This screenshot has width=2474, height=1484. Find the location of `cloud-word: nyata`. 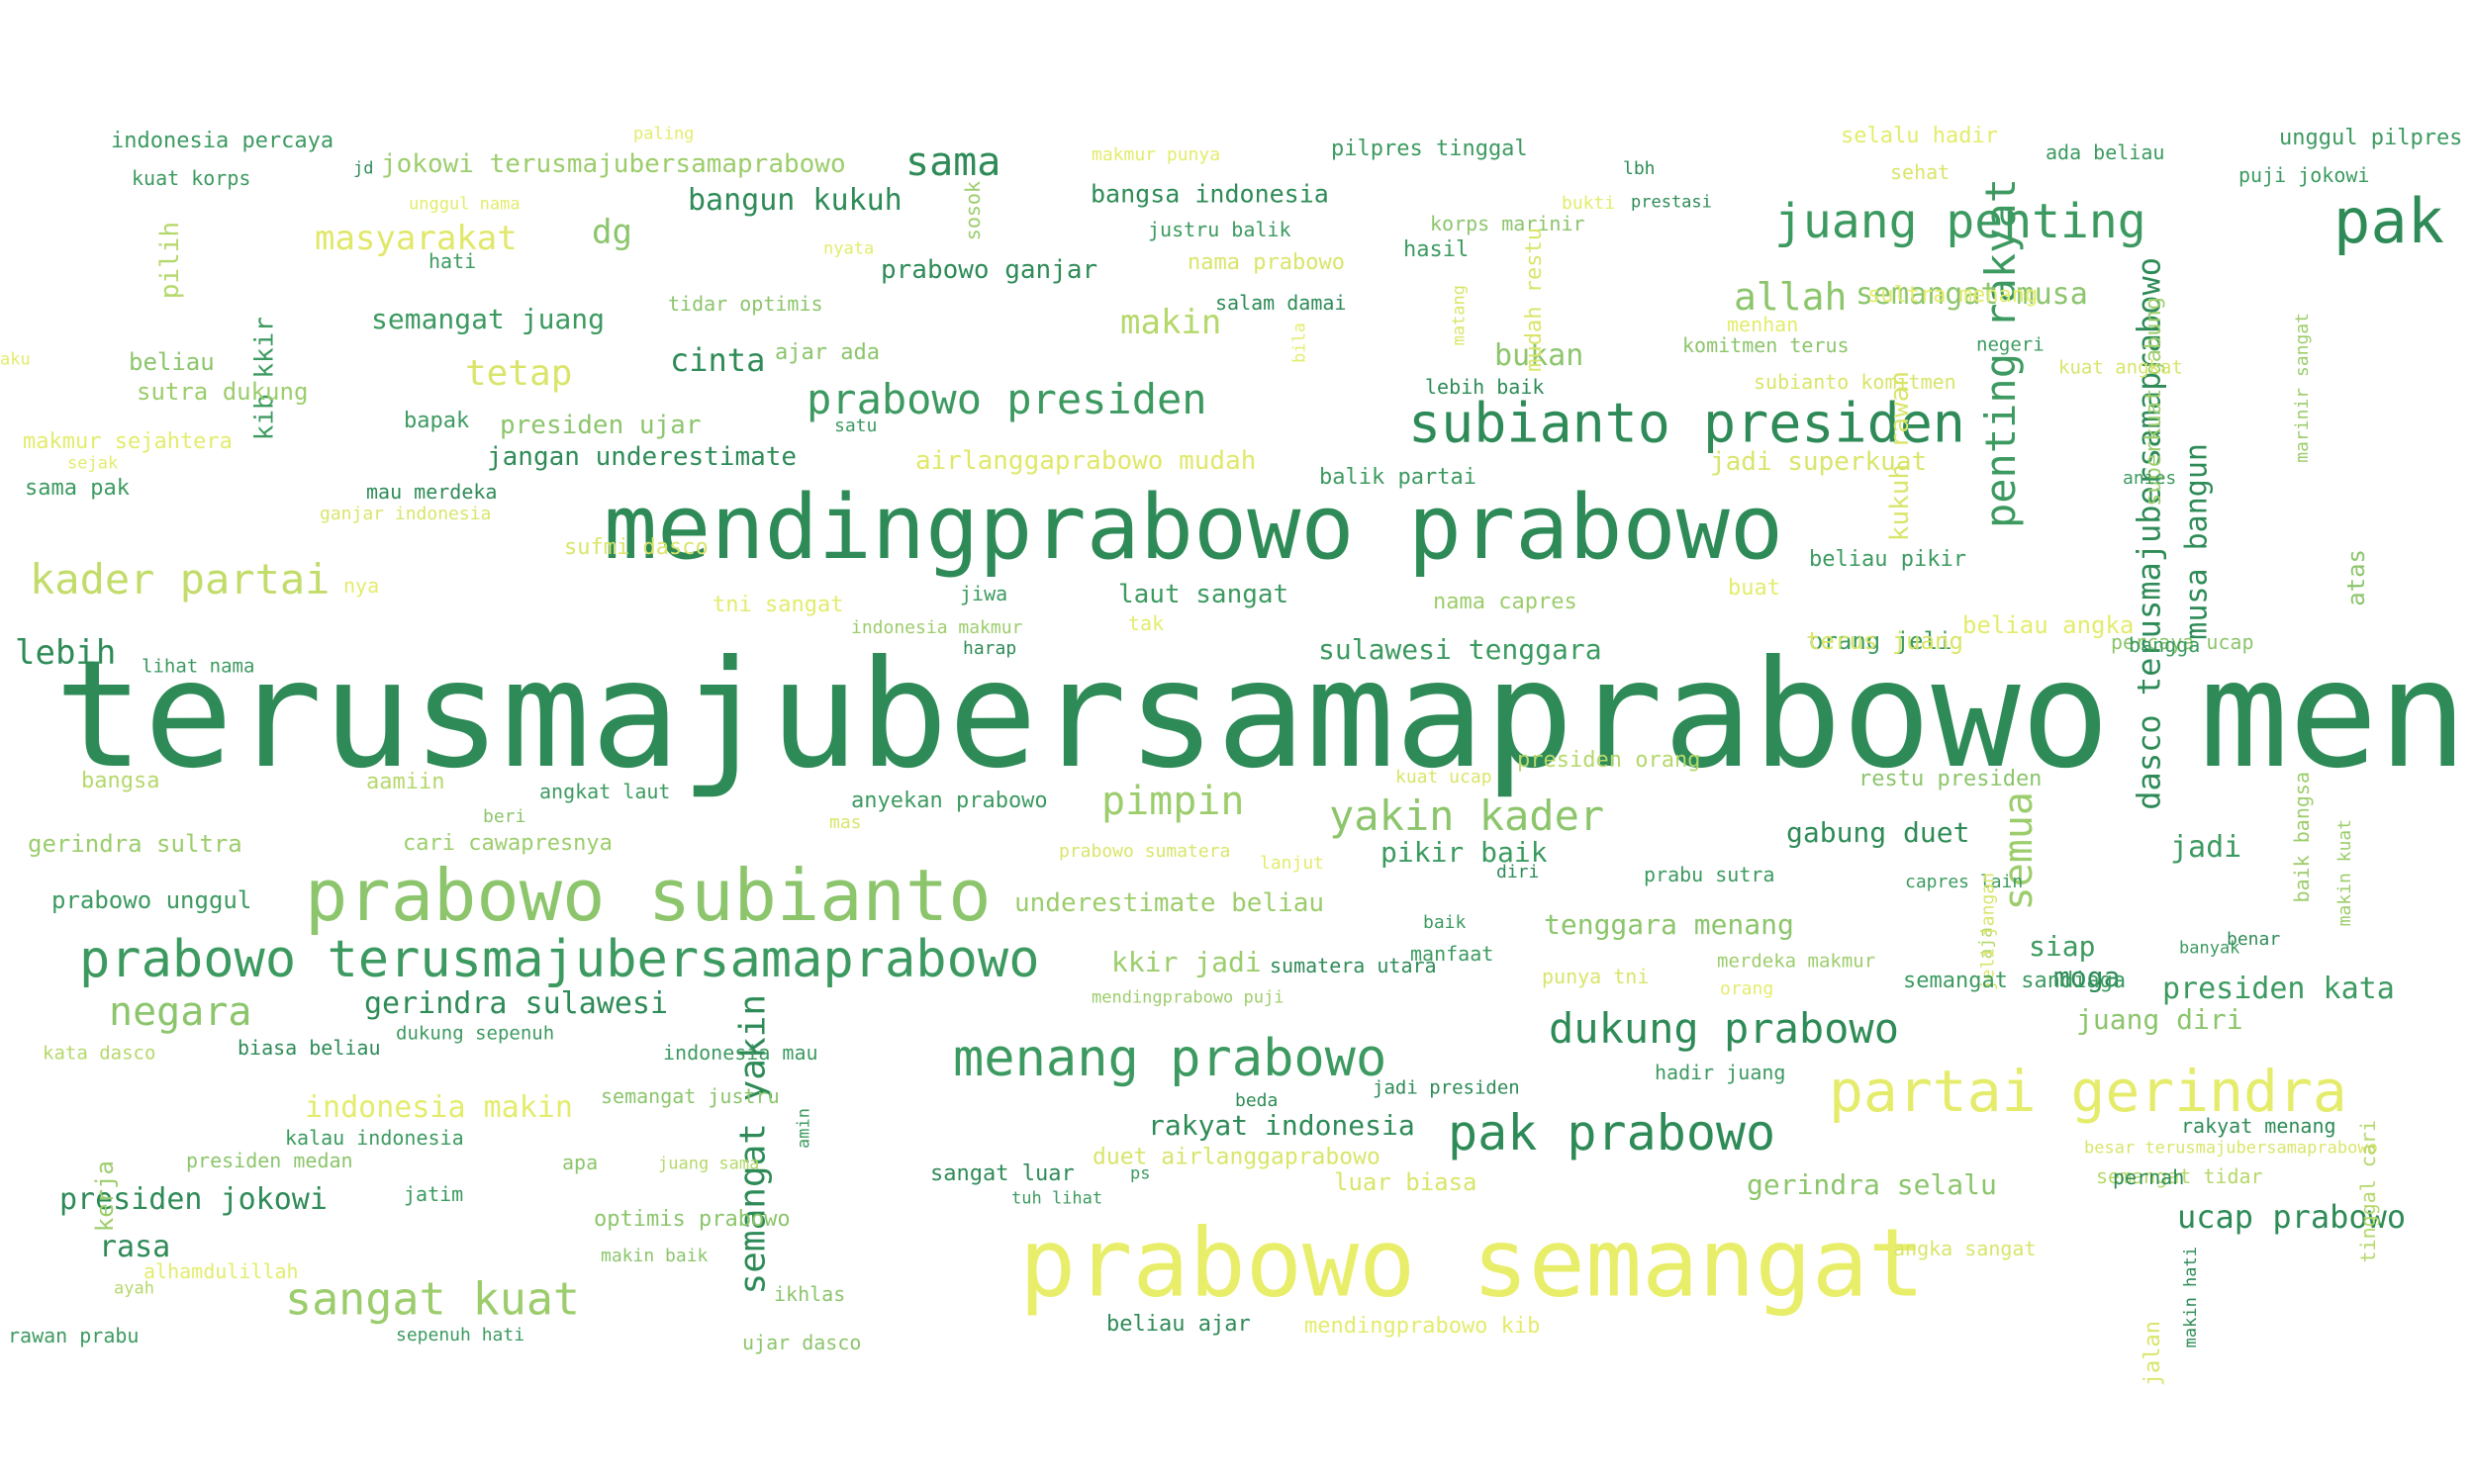

cloud-word: nyata is located at coordinates (849, 248).